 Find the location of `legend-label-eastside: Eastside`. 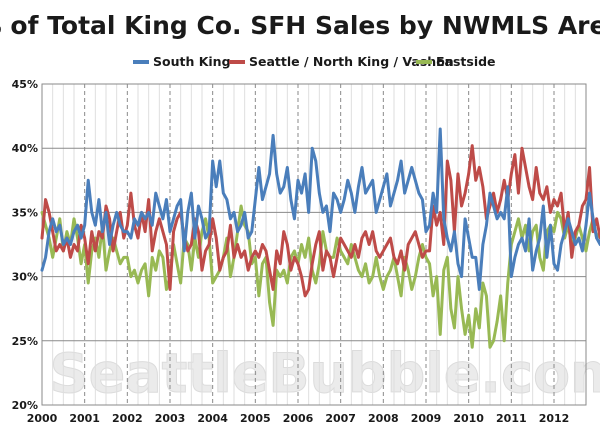

legend-label-eastside: Eastside is located at coordinates (466, 61).